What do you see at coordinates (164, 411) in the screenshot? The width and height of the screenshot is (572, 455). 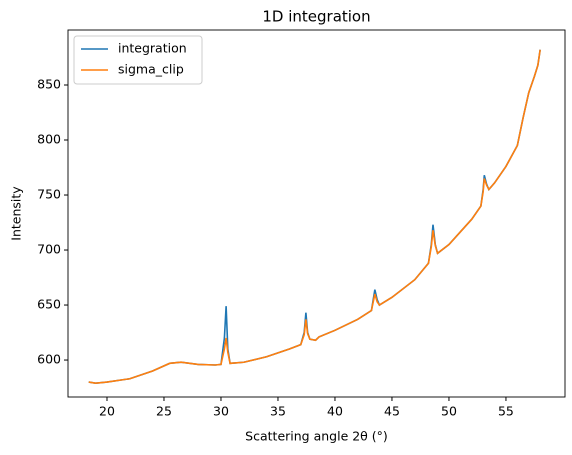 I see `x-tick-label: 25` at bounding box center [164, 411].